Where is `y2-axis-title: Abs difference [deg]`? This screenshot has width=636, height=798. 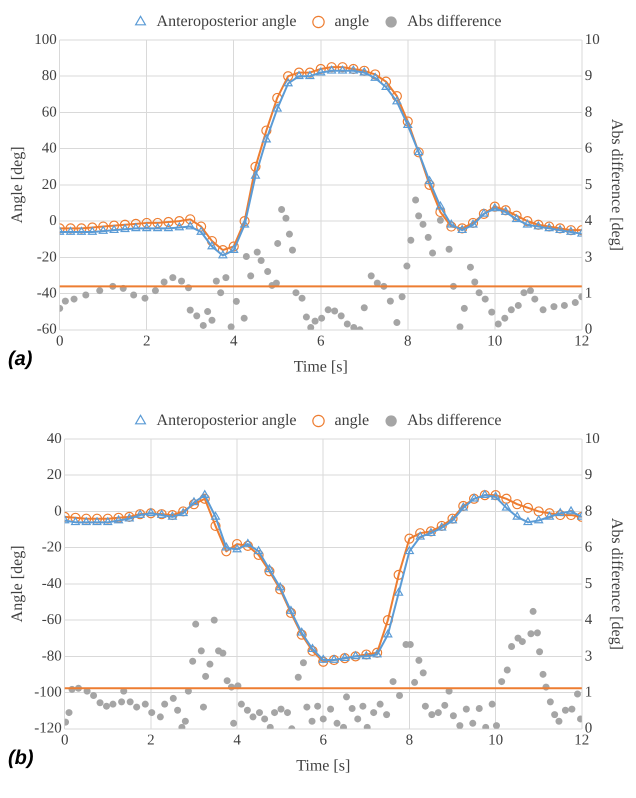
y2-axis-title: Abs difference [deg] is located at coordinates (617, 184).